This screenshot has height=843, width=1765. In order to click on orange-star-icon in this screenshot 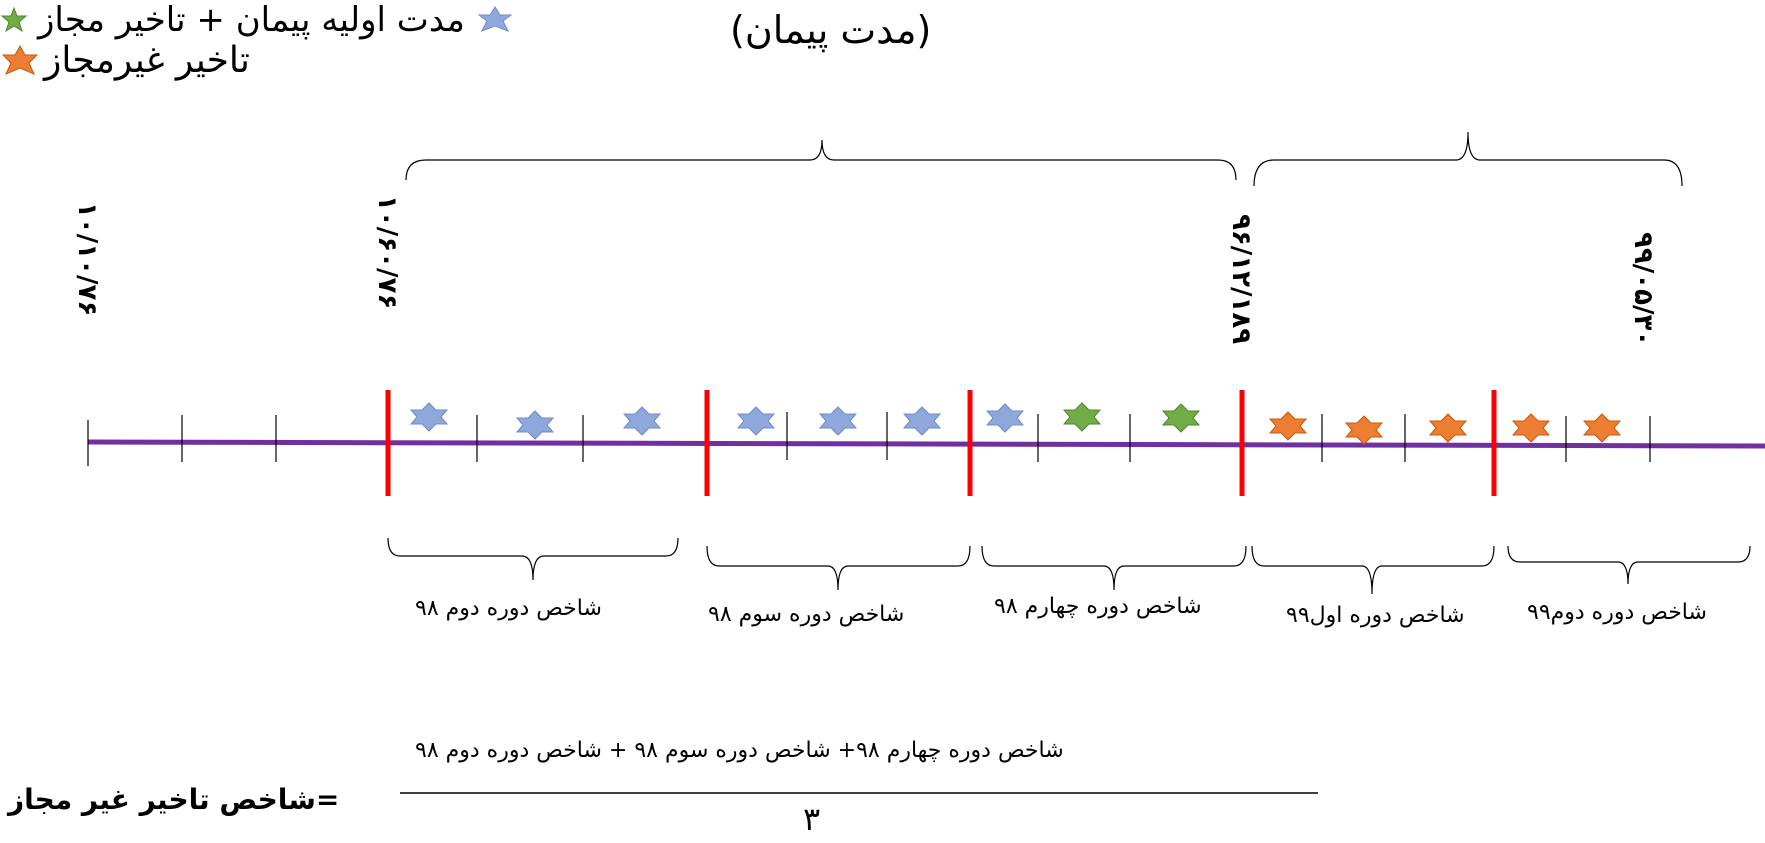, I will do `click(20, 59)`.